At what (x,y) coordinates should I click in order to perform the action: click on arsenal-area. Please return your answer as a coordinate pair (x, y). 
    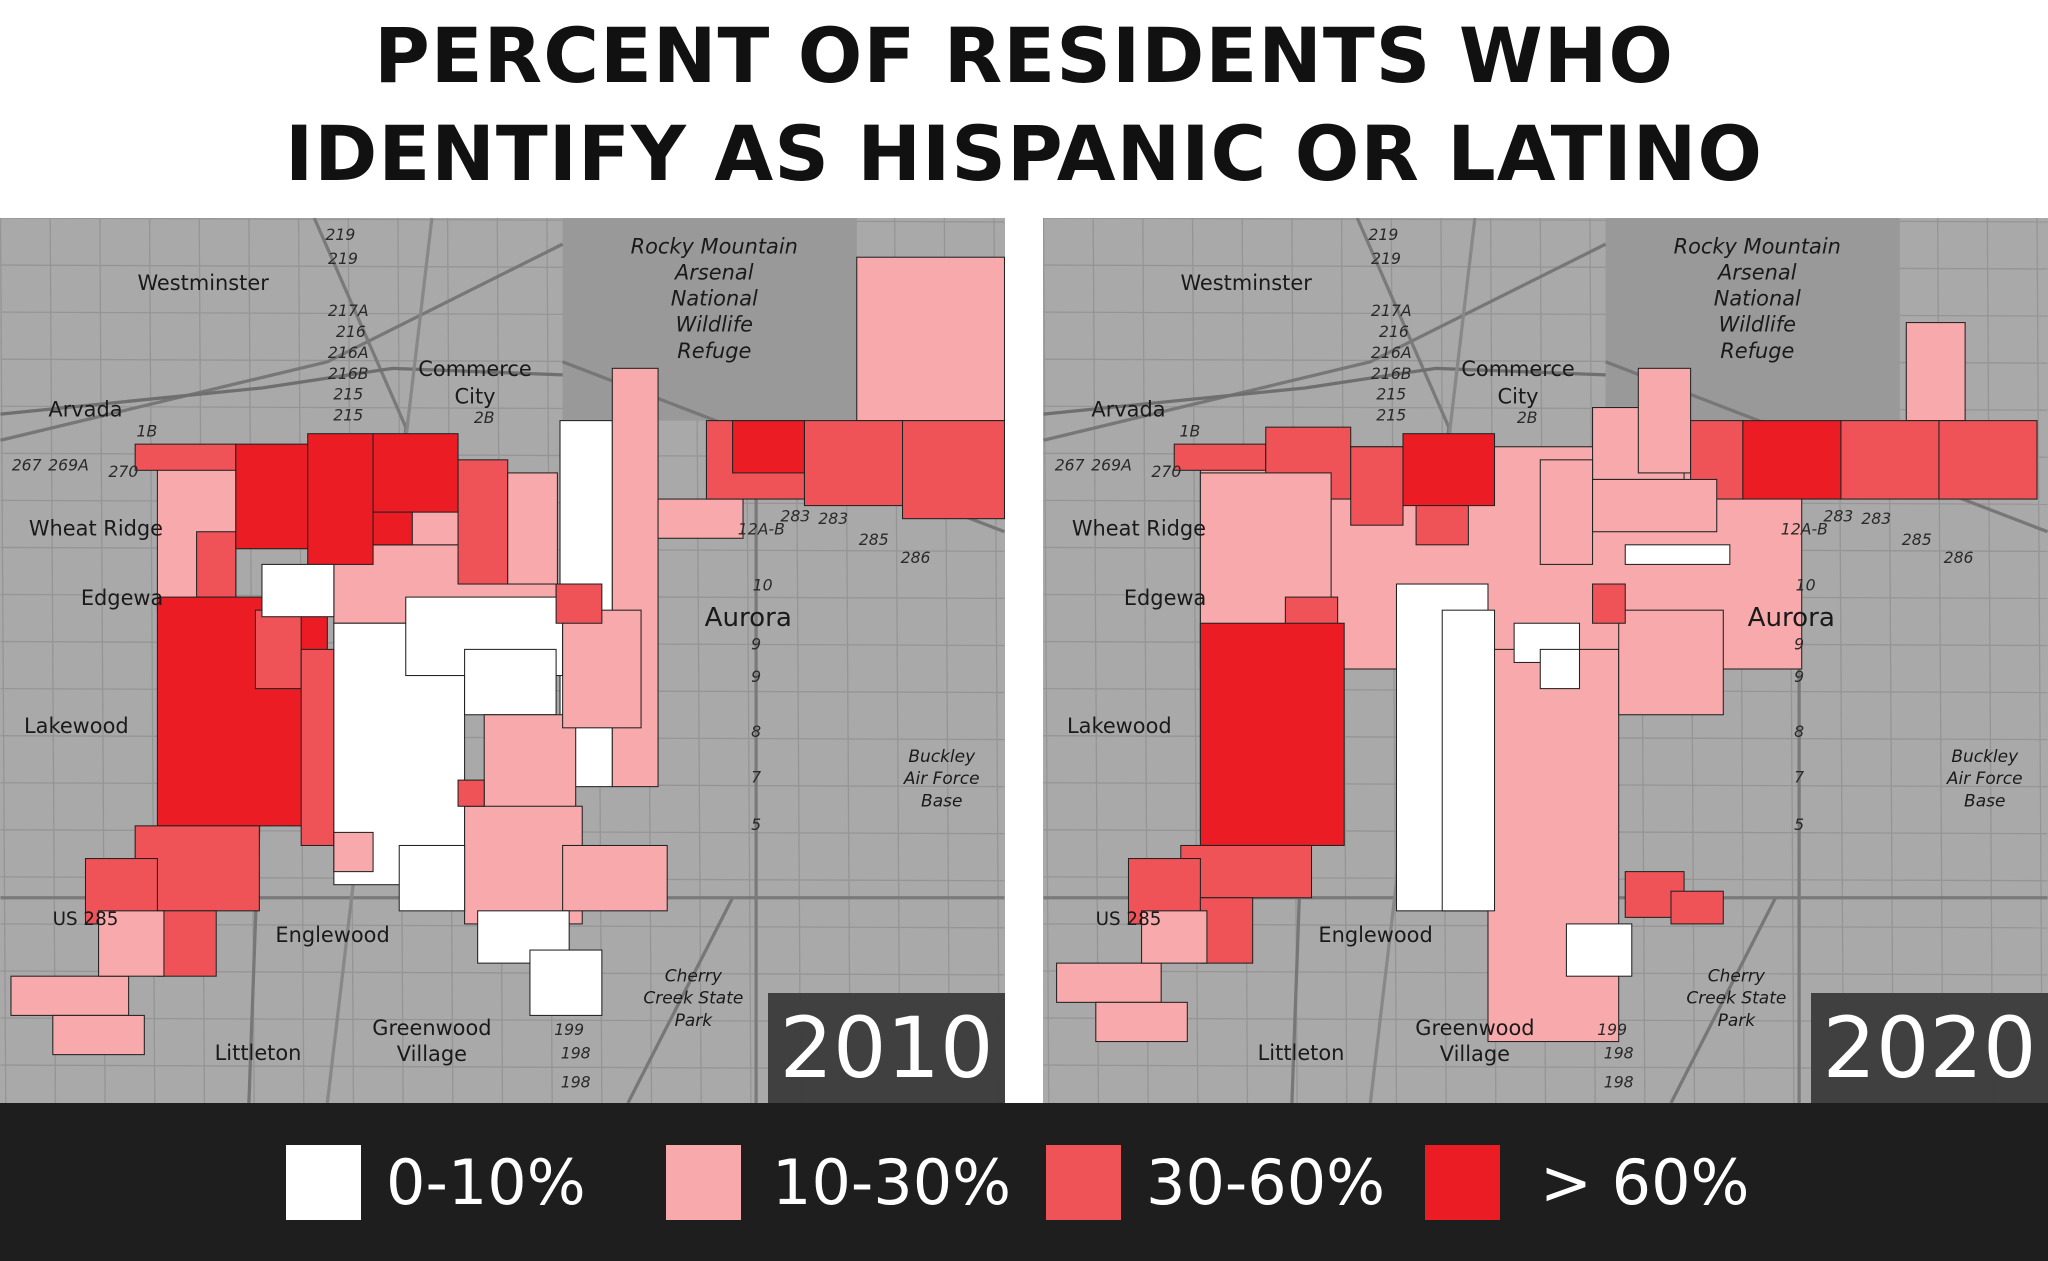
    Looking at the image, I should click on (709, 319).